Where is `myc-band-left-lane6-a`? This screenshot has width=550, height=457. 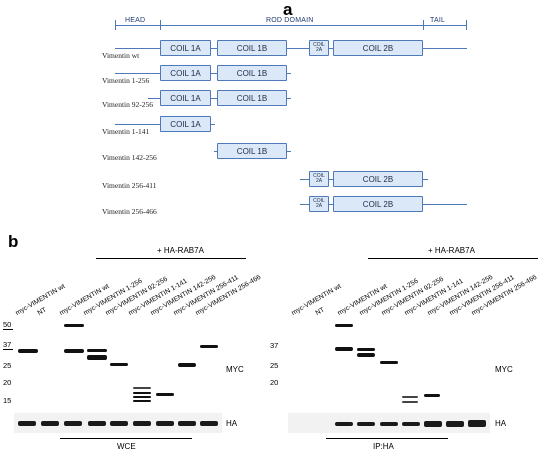
myc-band-left-lane6-a is located at coordinates (142, 388).